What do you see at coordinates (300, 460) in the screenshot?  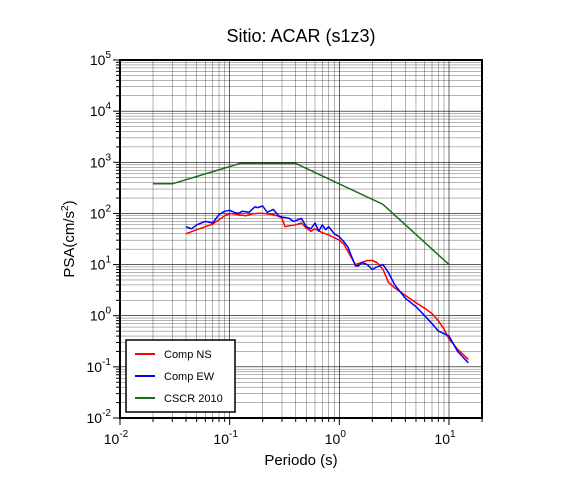 I see `x-axis-label: Periodo (s)` at bounding box center [300, 460].